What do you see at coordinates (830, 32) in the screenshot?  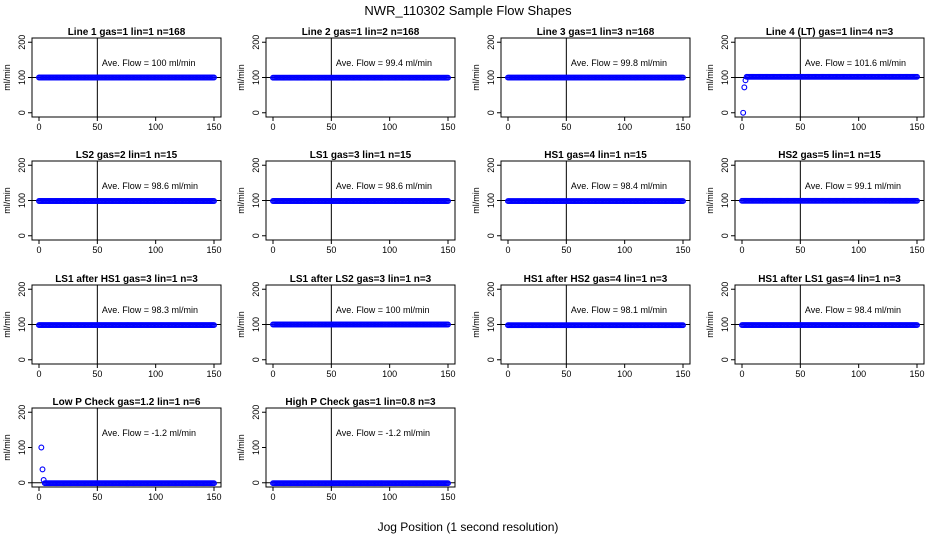 I see `panel-title: Line 4 (LT) gas=1 lin=4 n=3` at bounding box center [830, 32].